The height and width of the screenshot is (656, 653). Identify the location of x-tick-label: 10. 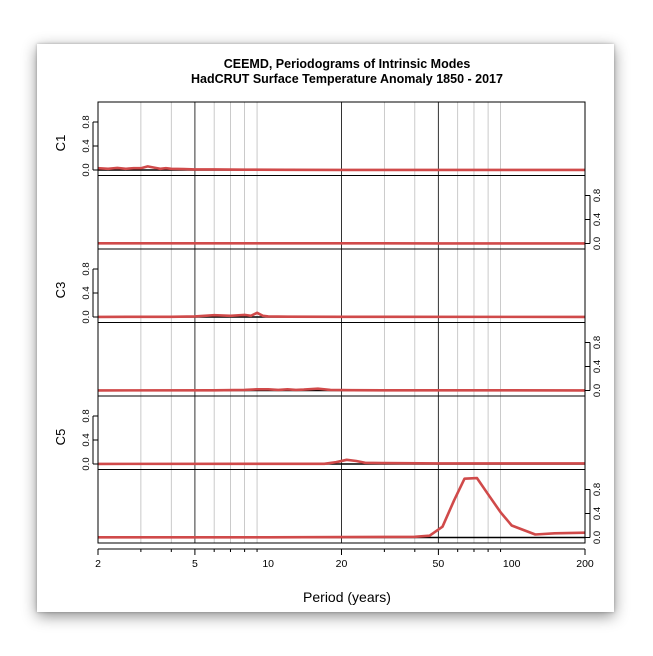
(268, 564).